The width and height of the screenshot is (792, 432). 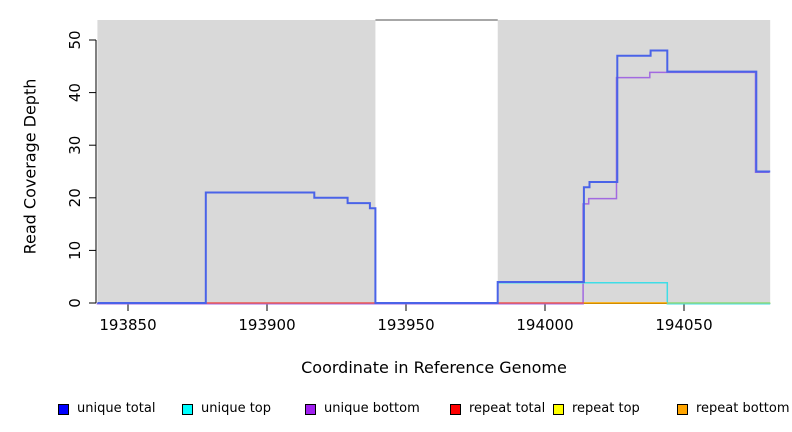 I want to click on svg-text: 10, so click(x=75, y=250).